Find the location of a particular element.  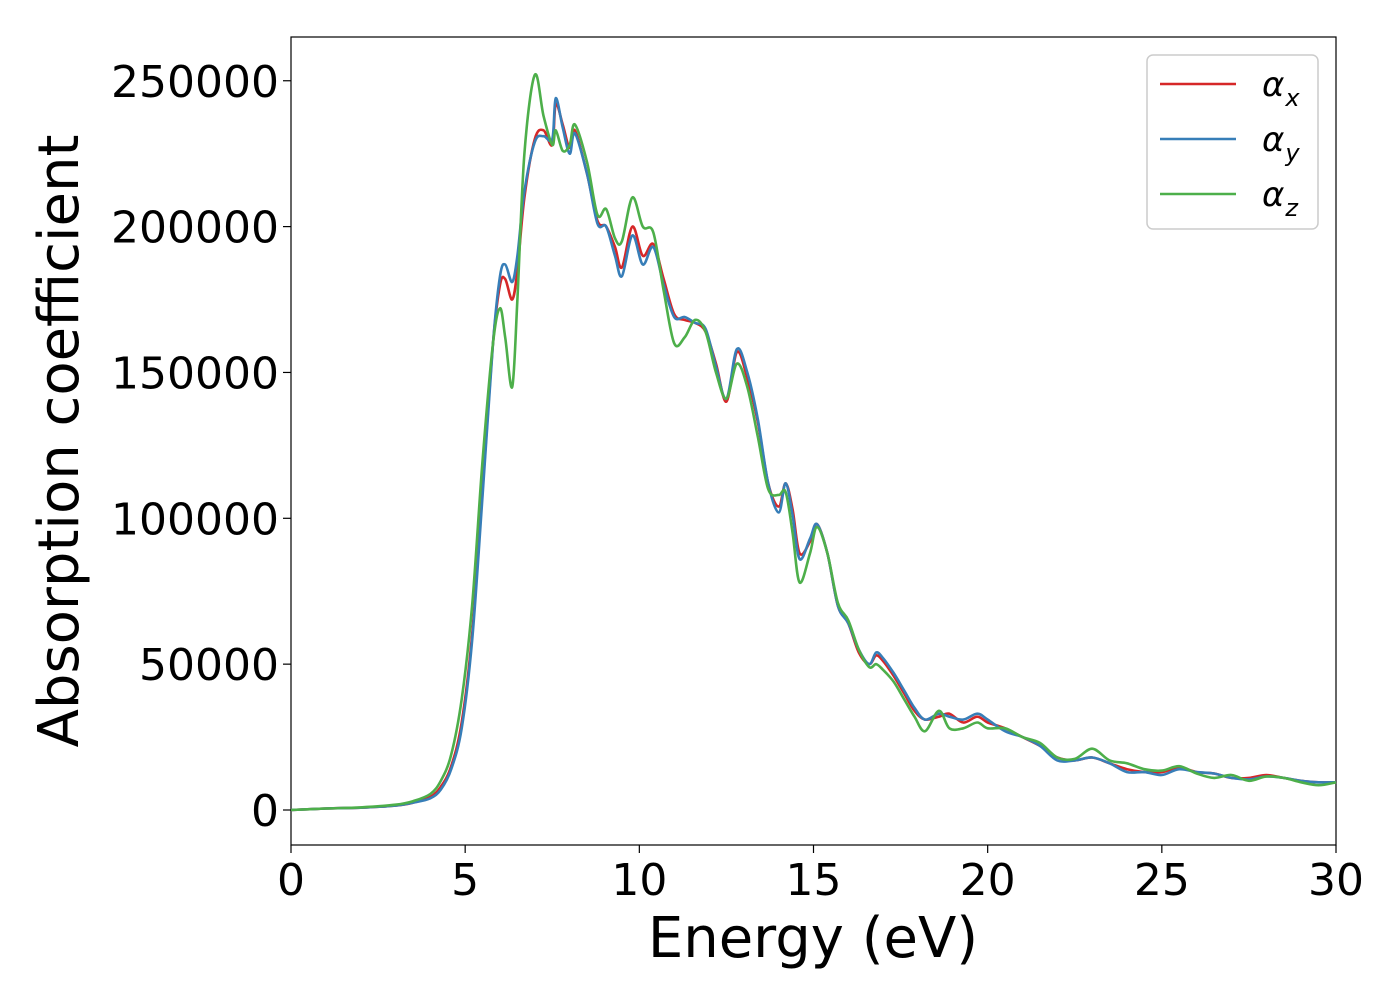

y-tick-label: 50000 is located at coordinates (209, 665).